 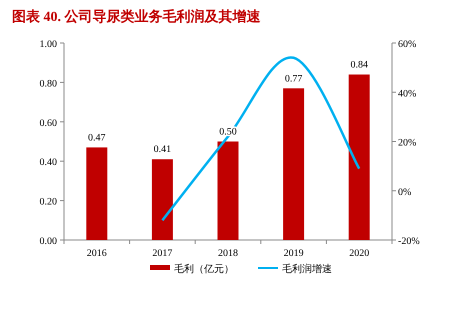 I want to click on y2-tick-label: 0%, so click(x=405, y=192).